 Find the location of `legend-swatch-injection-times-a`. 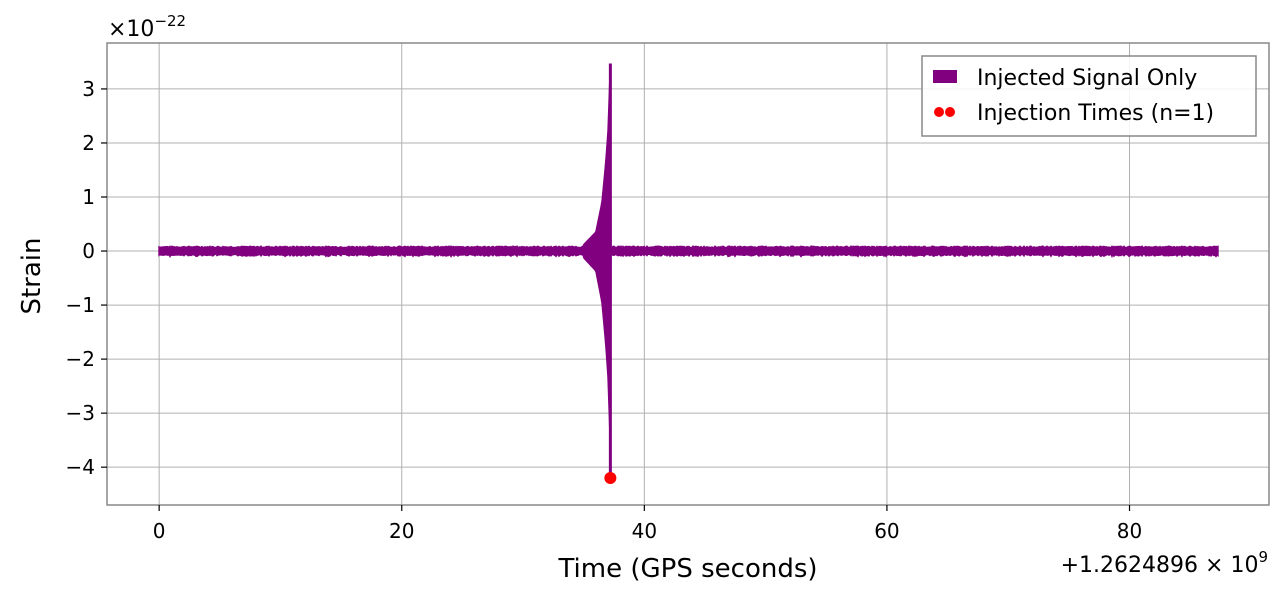

legend-swatch-injection-times-a is located at coordinates (939, 112).